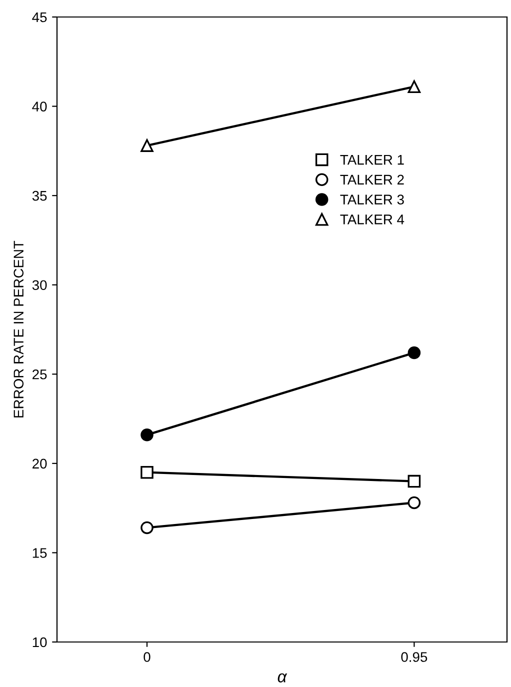 This screenshot has width=511, height=687. Describe the element at coordinates (283, 677) in the screenshot. I see `x-axis-title: α` at that location.